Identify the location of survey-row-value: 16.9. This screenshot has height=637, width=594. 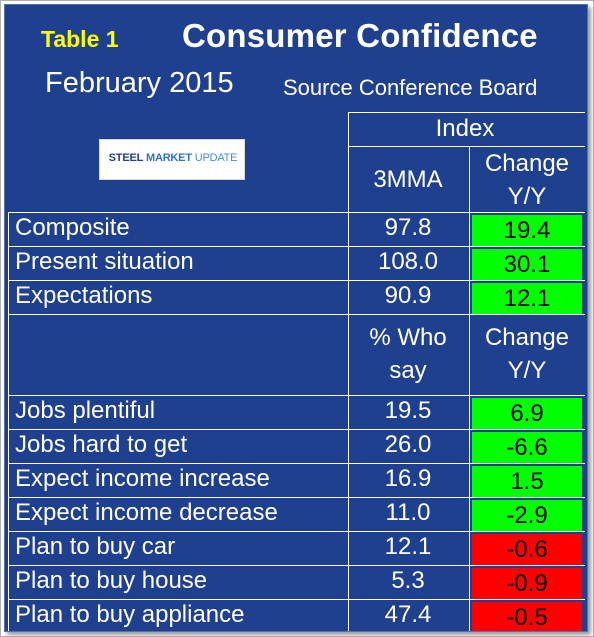
(408, 478).